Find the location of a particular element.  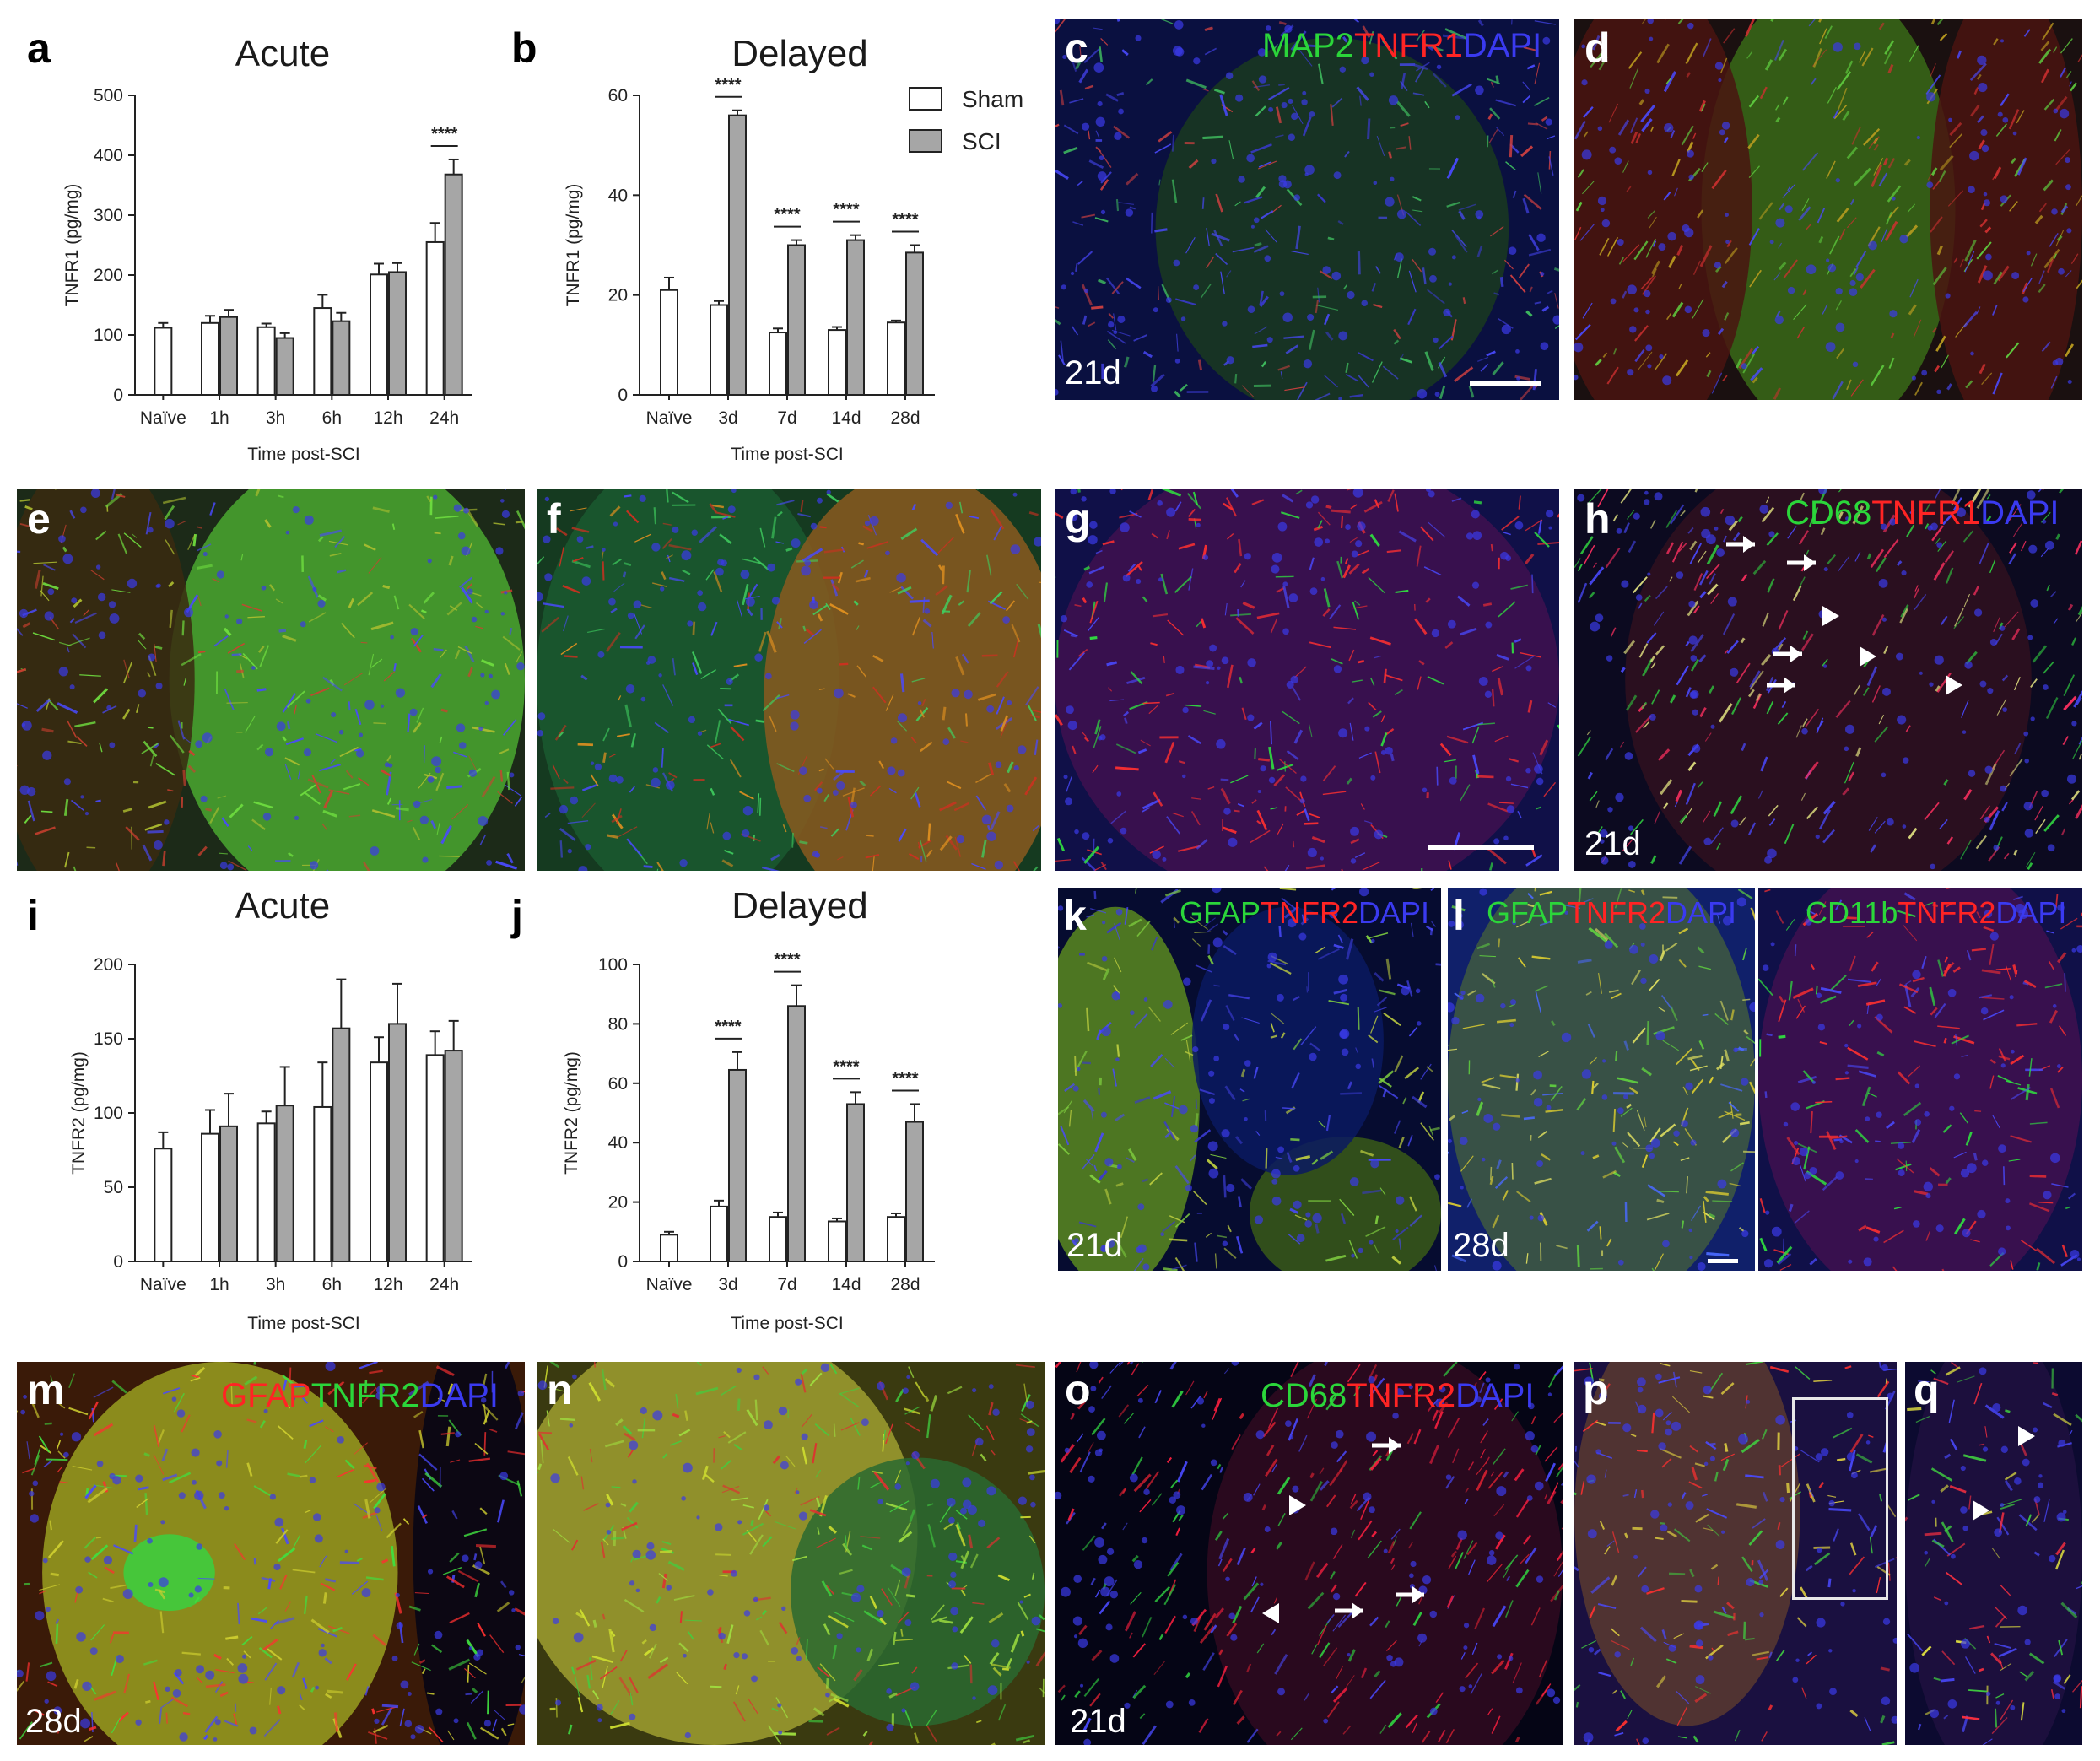

time-label-o: 21d is located at coordinates (1098, 1721).